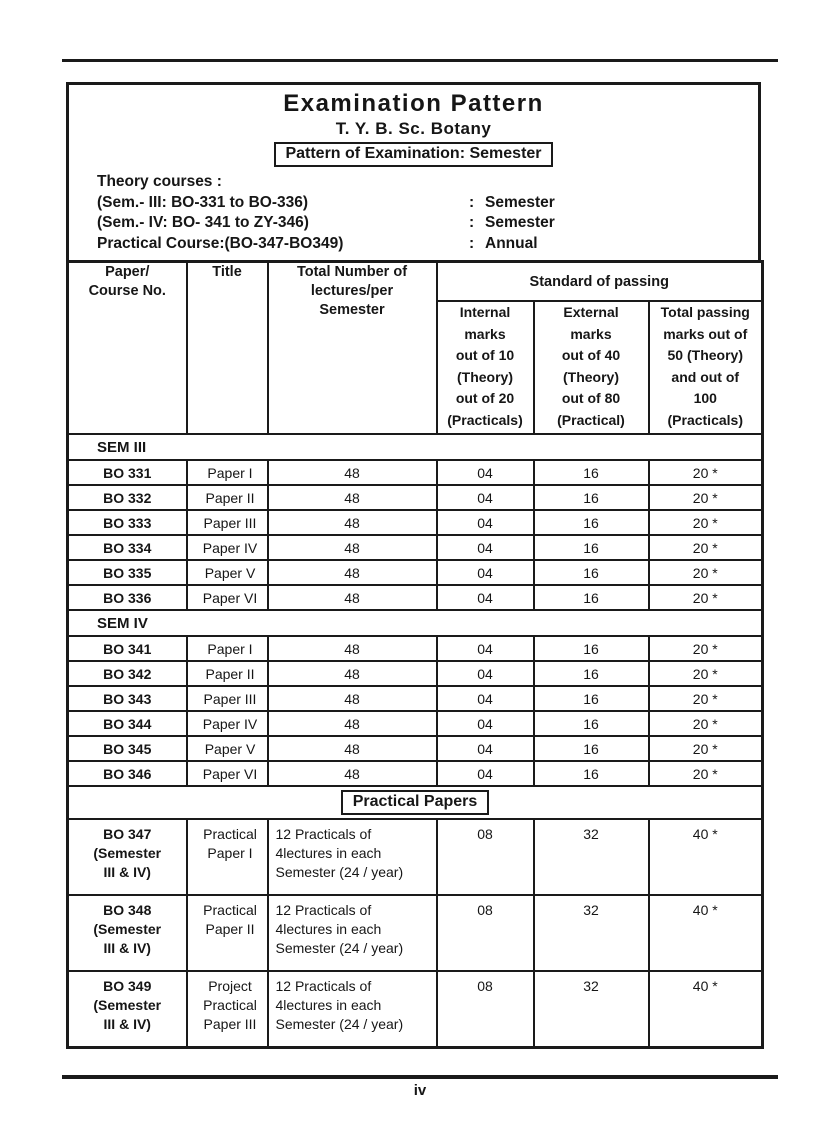 The height and width of the screenshot is (1140, 840). What do you see at coordinates (127, 748) in the screenshot?
I see `cell-course-no: BO 345` at bounding box center [127, 748].